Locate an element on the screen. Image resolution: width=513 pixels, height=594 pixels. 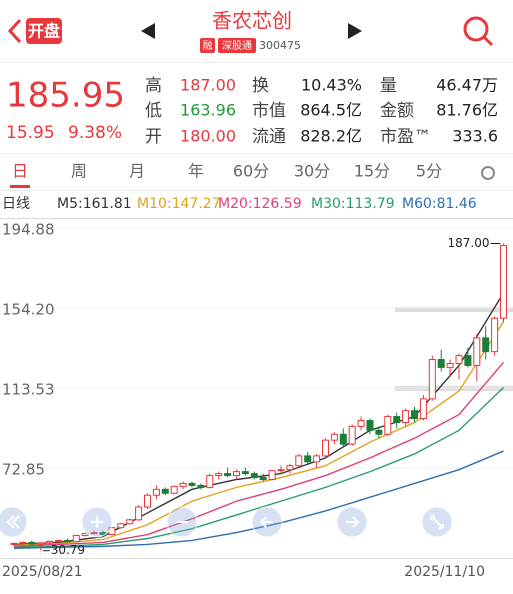
field-value: 180.00 is located at coordinates (208, 136).